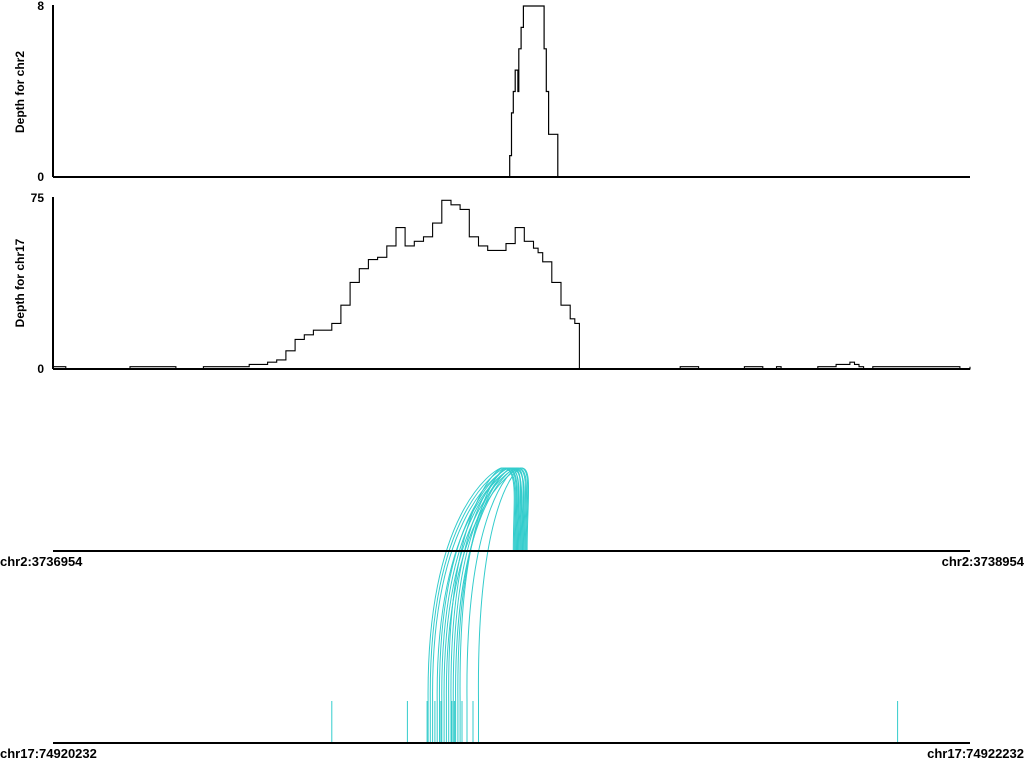  What do you see at coordinates (20, 92) in the screenshot?
I see `chr2-depth-ylabel: Depth for chr2` at bounding box center [20, 92].